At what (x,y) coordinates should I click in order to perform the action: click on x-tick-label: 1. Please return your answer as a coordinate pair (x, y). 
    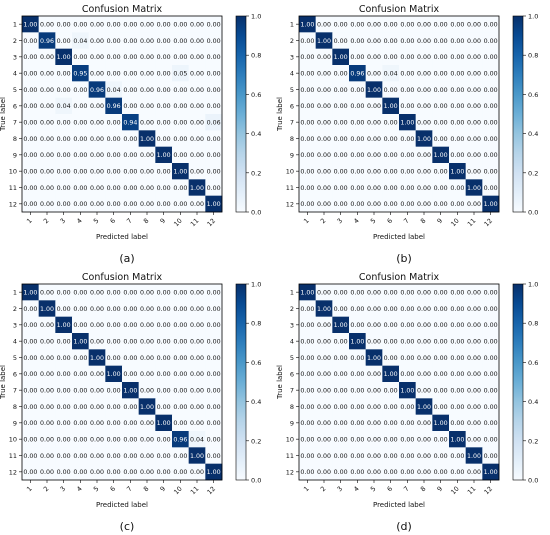
    Looking at the image, I should click on (29, 221).